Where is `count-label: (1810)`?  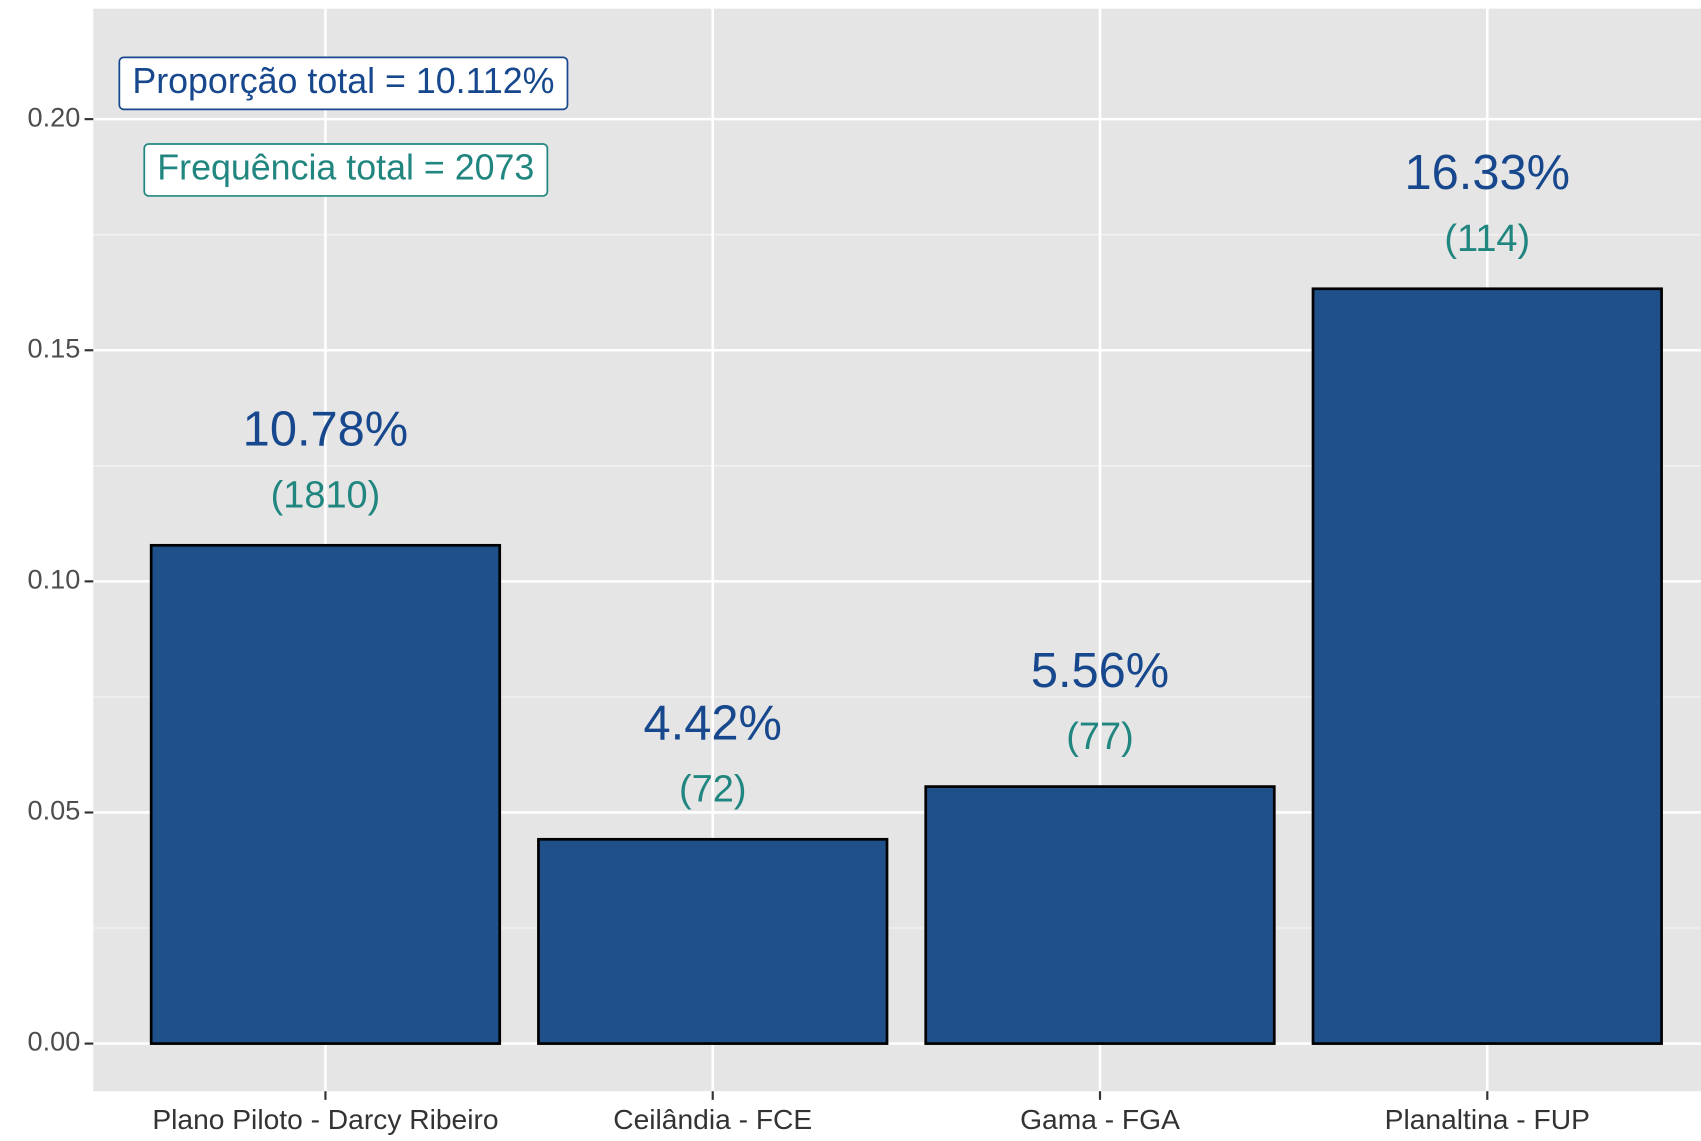
count-label: (1810) is located at coordinates (326, 496).